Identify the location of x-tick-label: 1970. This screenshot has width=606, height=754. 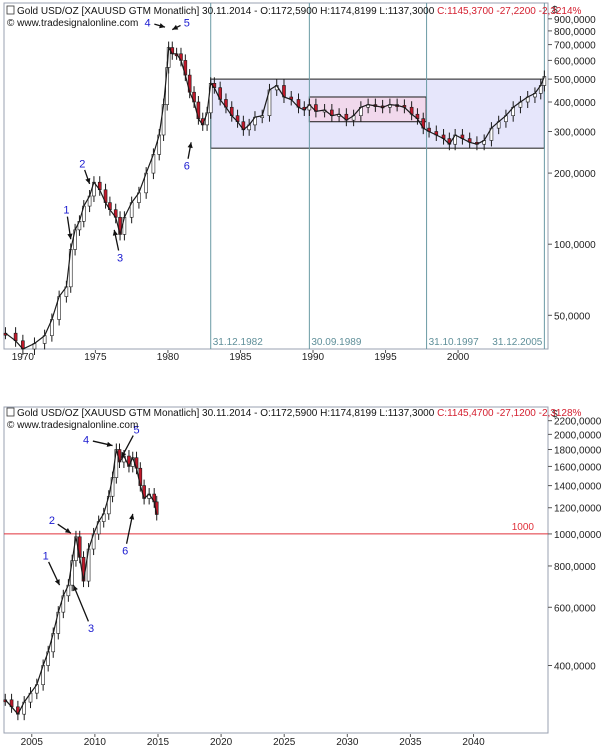
(23, 357).